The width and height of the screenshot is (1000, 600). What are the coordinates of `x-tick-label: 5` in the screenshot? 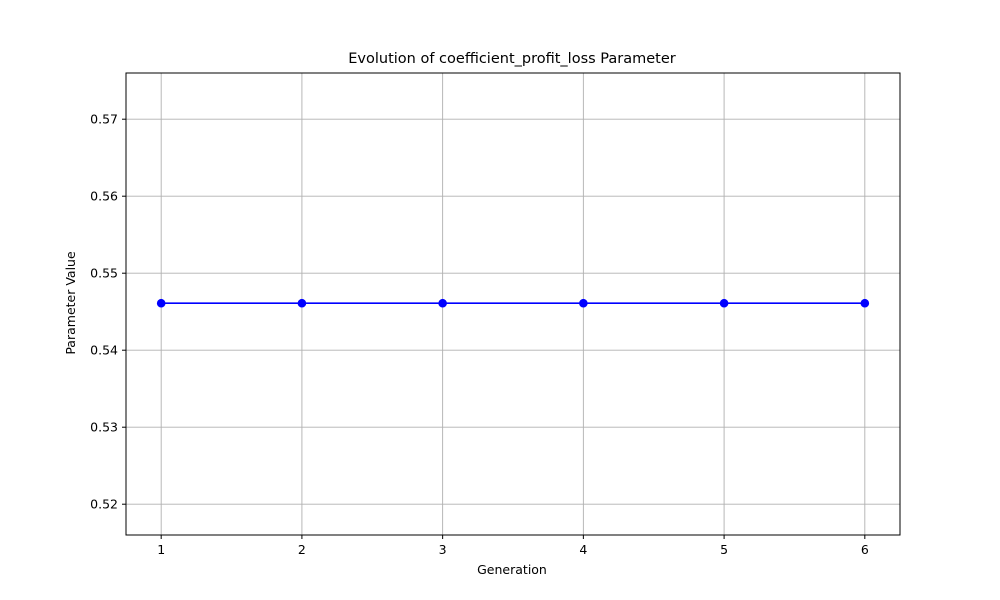 It's located at (724, 549).